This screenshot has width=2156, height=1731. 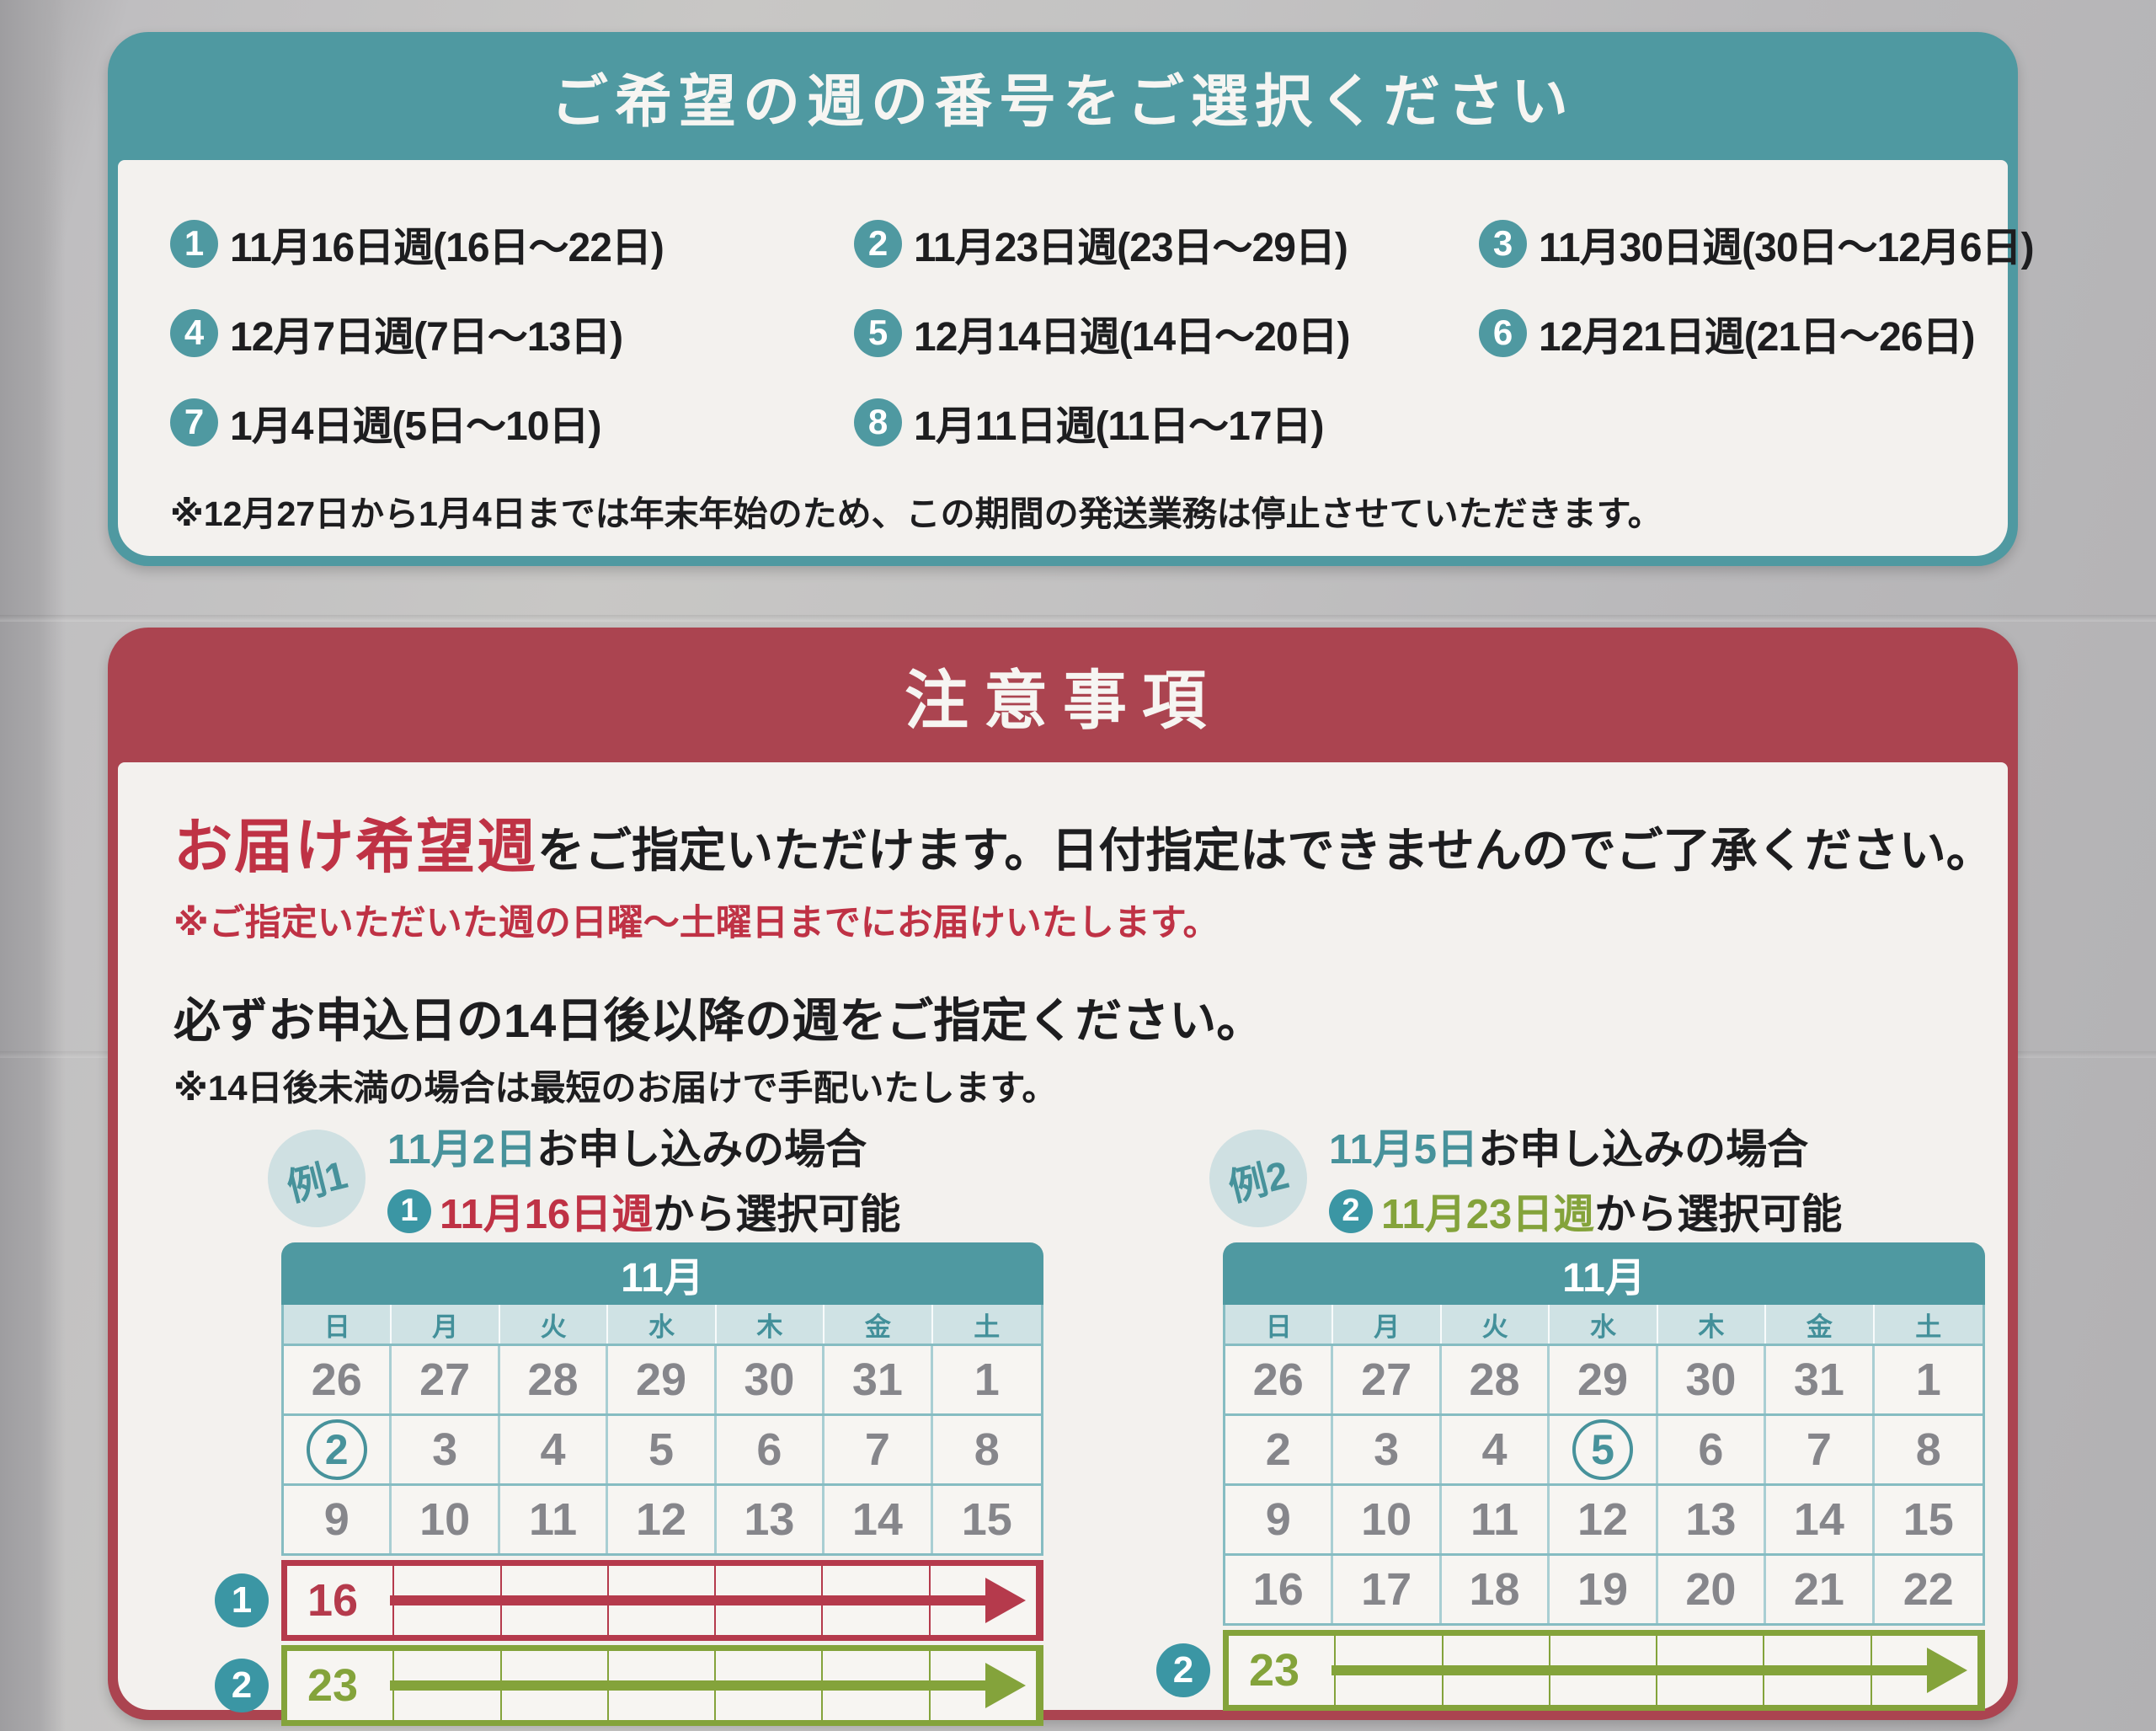 I want to click on week-option: 8 1月11日週(11日～17日), so click(x=1166, y=423).